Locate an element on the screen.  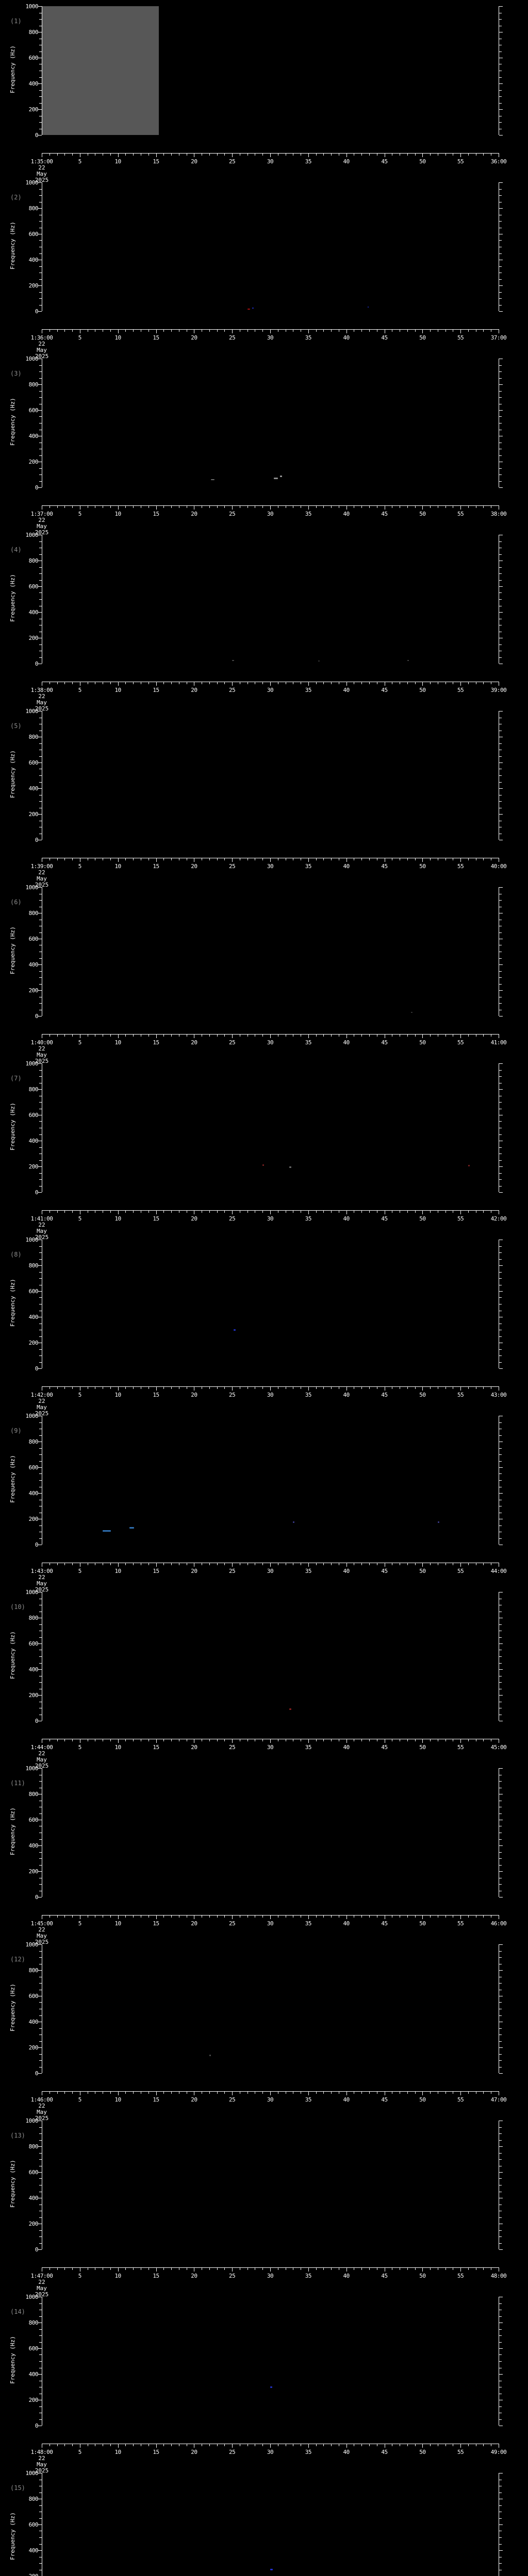
y-axis-tick-label: 1000 is located at coordinates (32, 2473).